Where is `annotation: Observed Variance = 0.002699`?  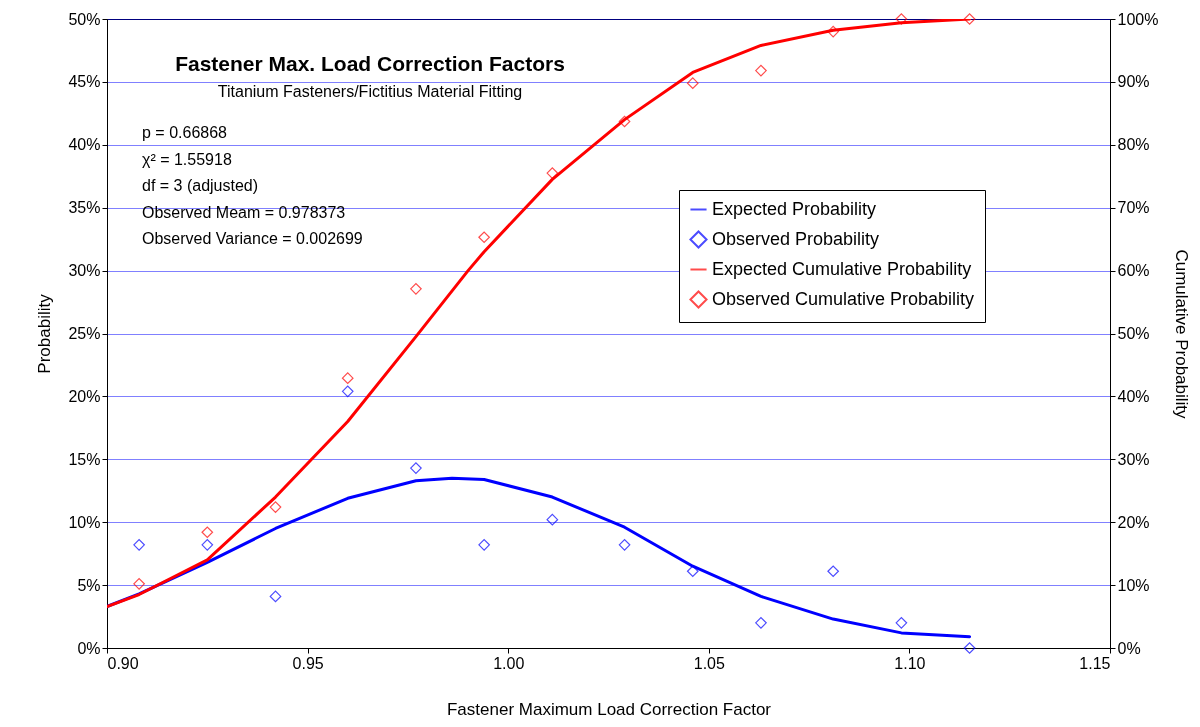 annotation: Observed Variance = 0.002699 is located at coordinates (252, 238).